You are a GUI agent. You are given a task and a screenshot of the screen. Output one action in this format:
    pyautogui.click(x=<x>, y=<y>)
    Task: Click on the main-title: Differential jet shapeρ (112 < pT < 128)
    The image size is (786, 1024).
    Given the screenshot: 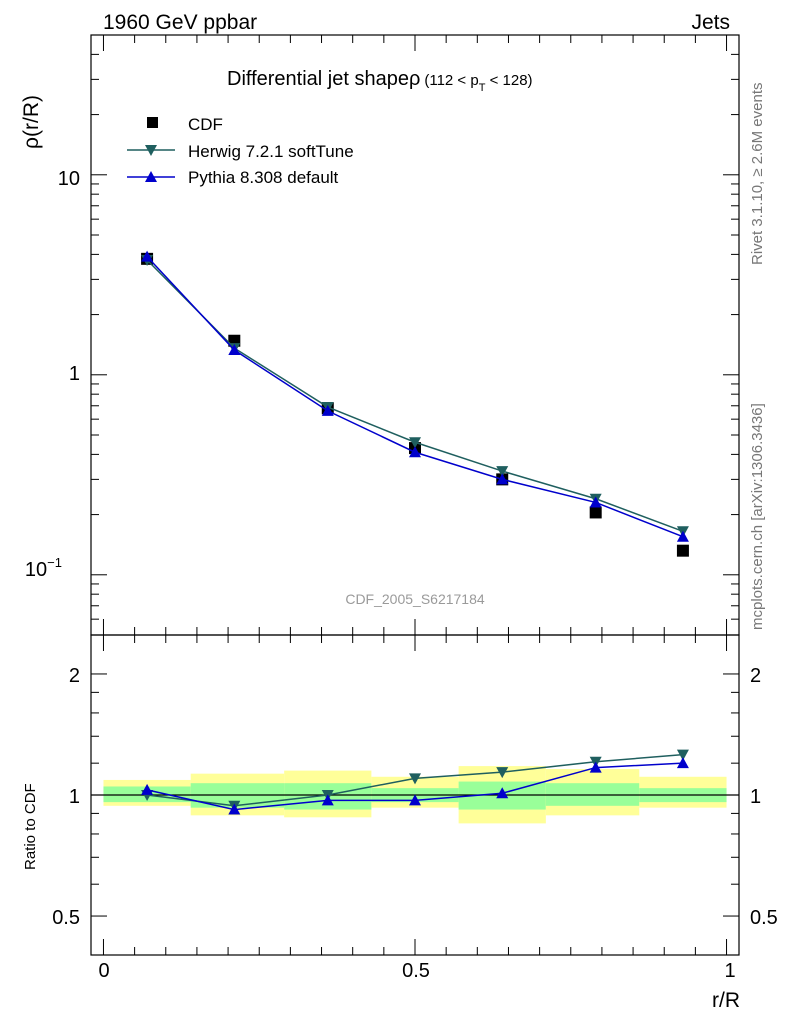 What is the action you would take?
    pyautogui.click(x=380, y=81)
    